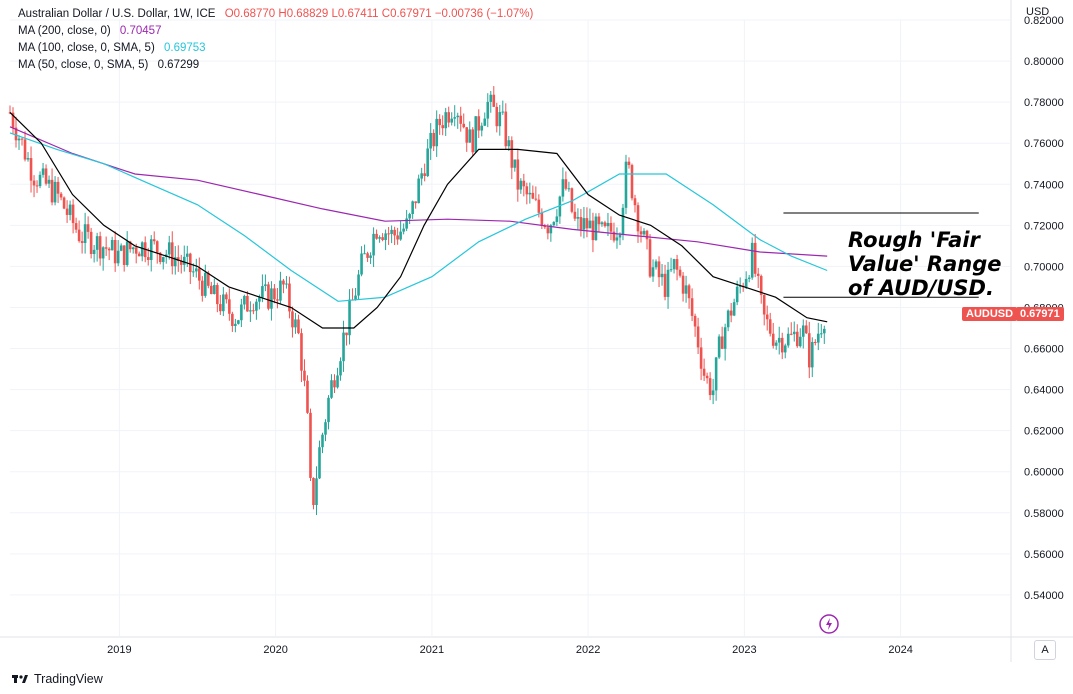 The image size is (1073, 694). Describe the element at coordinates (275, 65) in the screenshot. I see `ma50-legend: MA (50, close, 0, SMA, 5) 0.67299` at that location.